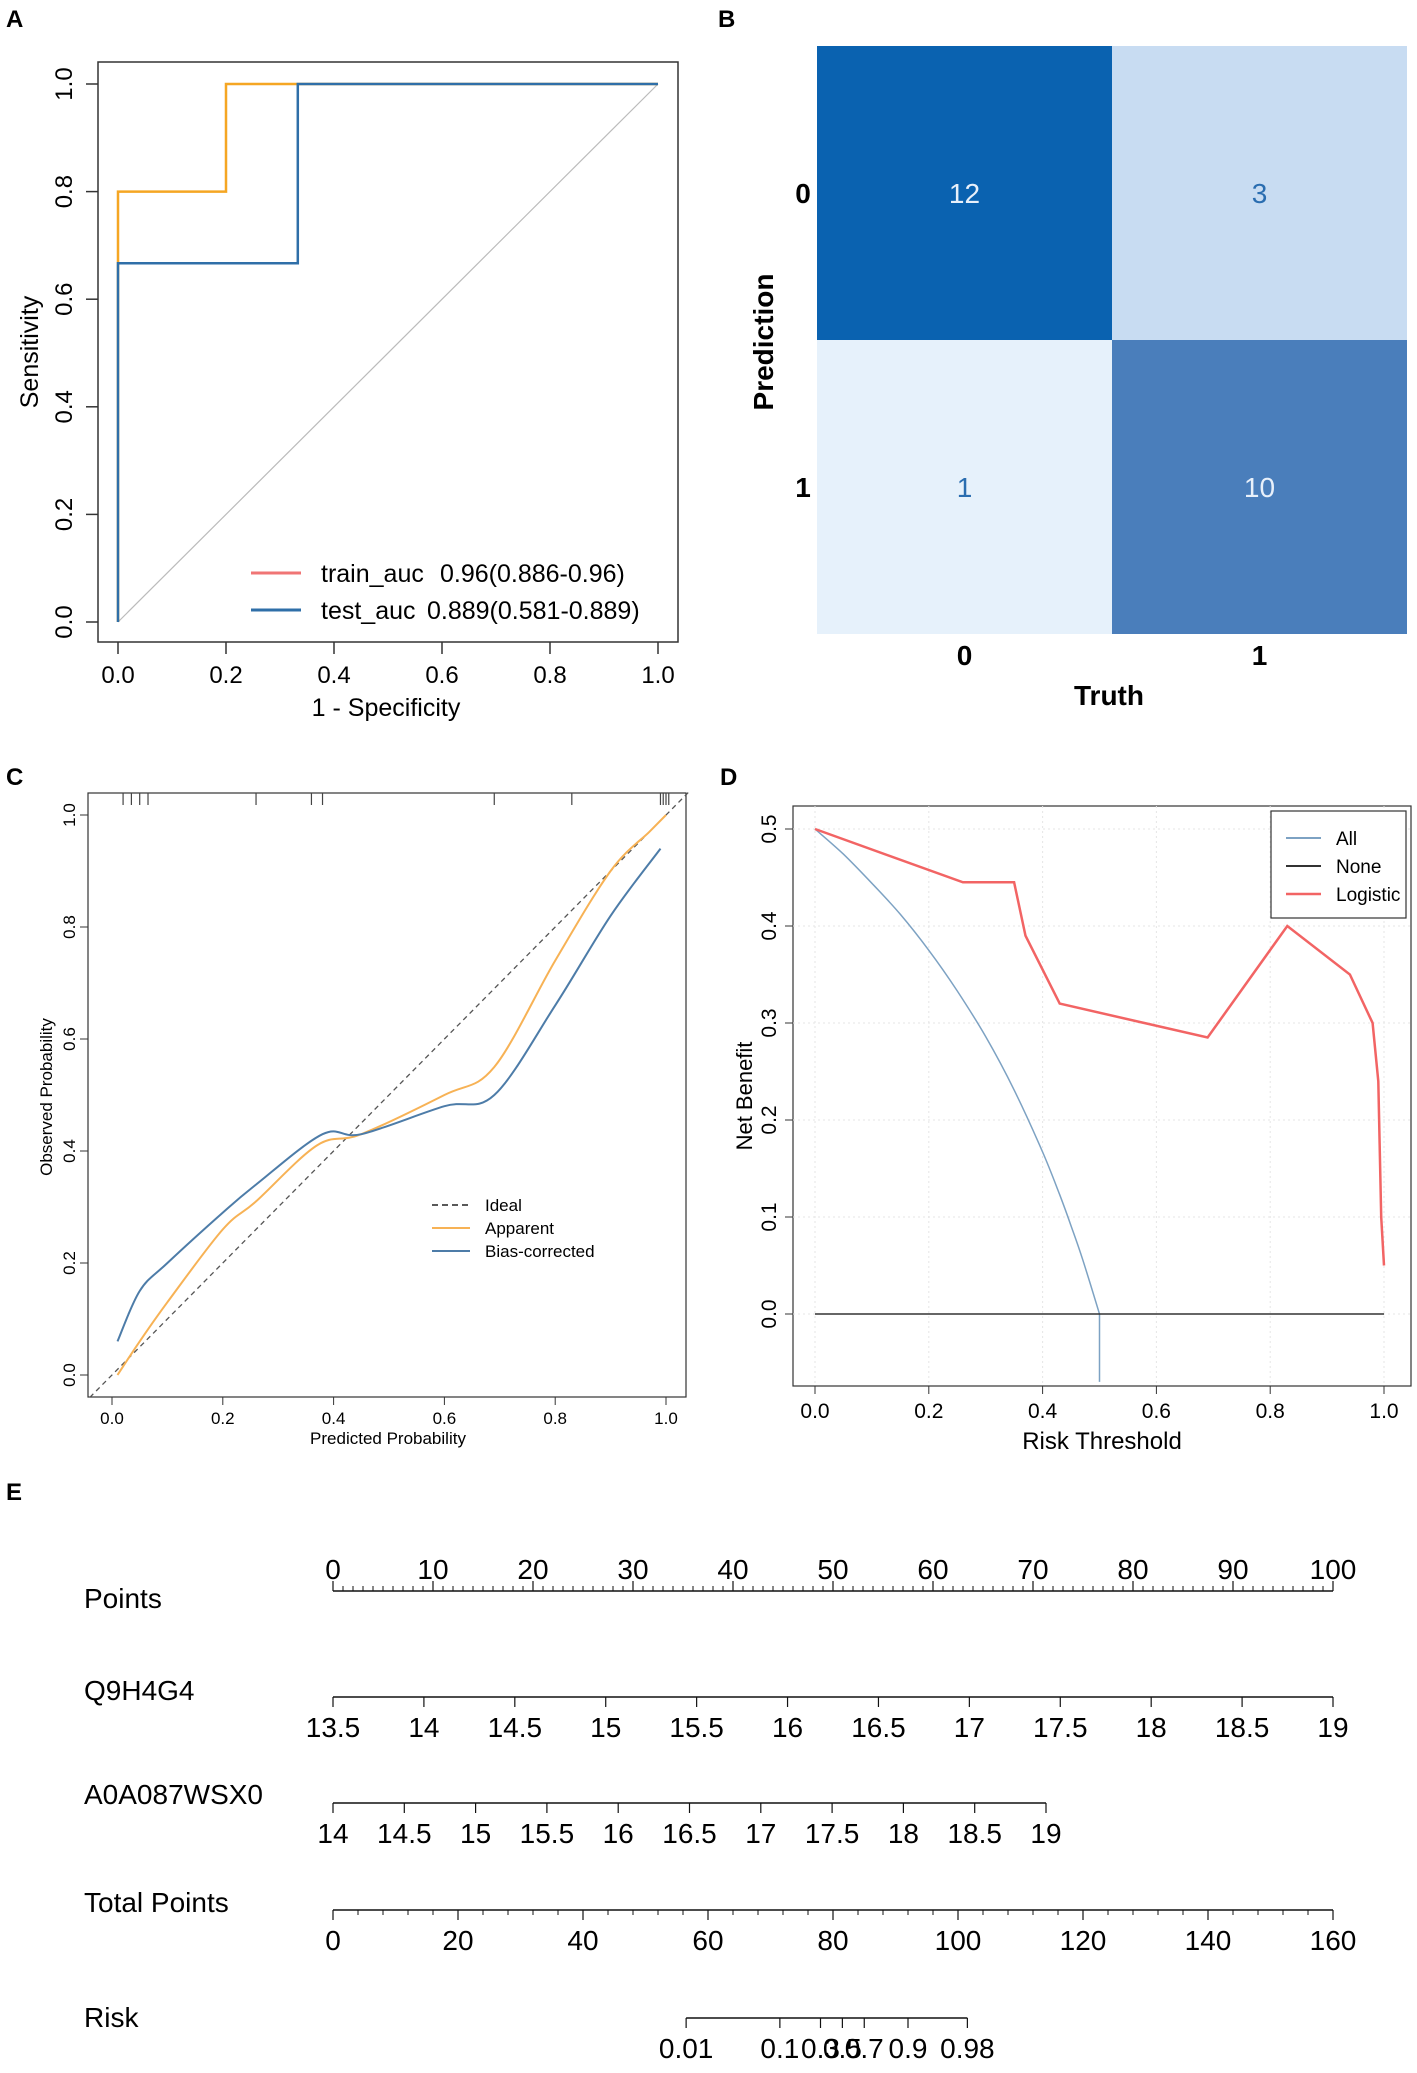 This screenshot has height=2073, width=1417. Describe the element at coordinates (657, 675) in the screenshot. I see `roc-xtick-label: 1.0` at that location.